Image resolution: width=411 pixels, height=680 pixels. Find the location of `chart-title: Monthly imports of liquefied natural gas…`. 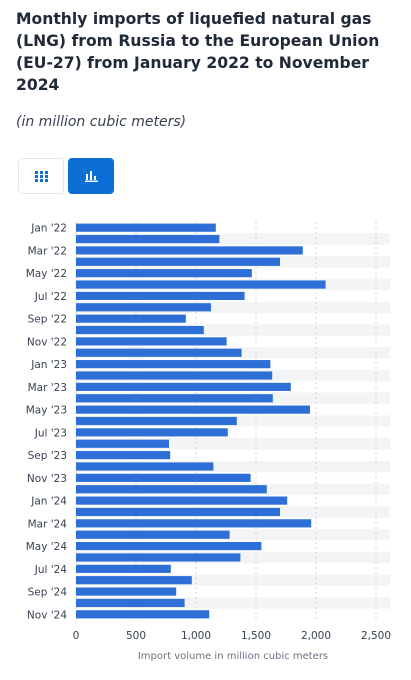

chart-title: Monthly imports of liquefied natural gas… is located at coordinates (198, 52).